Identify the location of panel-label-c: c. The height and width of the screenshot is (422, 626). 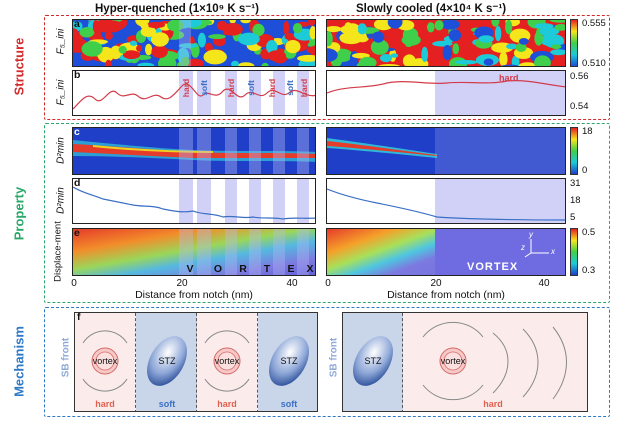
(77, 132).